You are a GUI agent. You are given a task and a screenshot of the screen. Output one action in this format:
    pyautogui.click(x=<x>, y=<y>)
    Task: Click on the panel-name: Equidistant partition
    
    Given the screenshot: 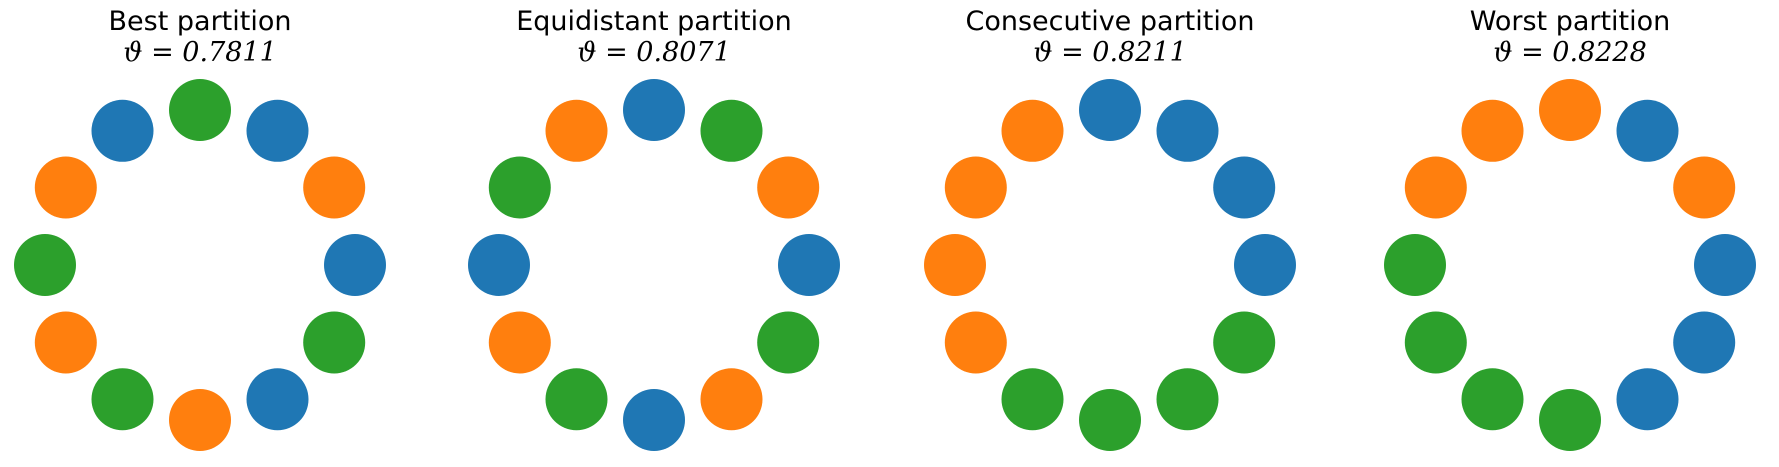 What is the action you would take?
    pyautogui.click(x=654, y=21)
    